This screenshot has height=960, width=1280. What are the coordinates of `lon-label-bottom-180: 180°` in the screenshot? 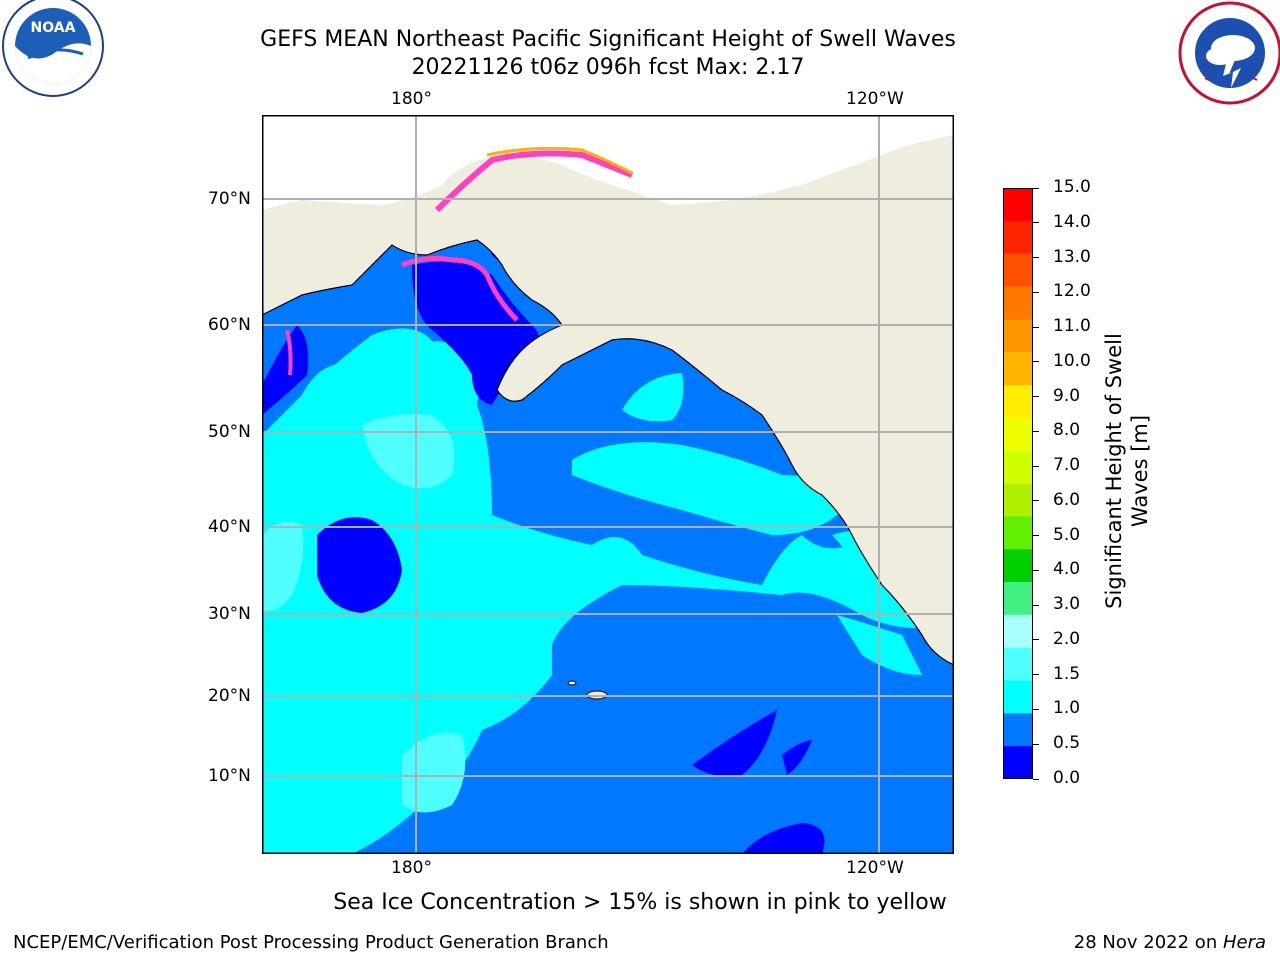 It's located at (411, 868).